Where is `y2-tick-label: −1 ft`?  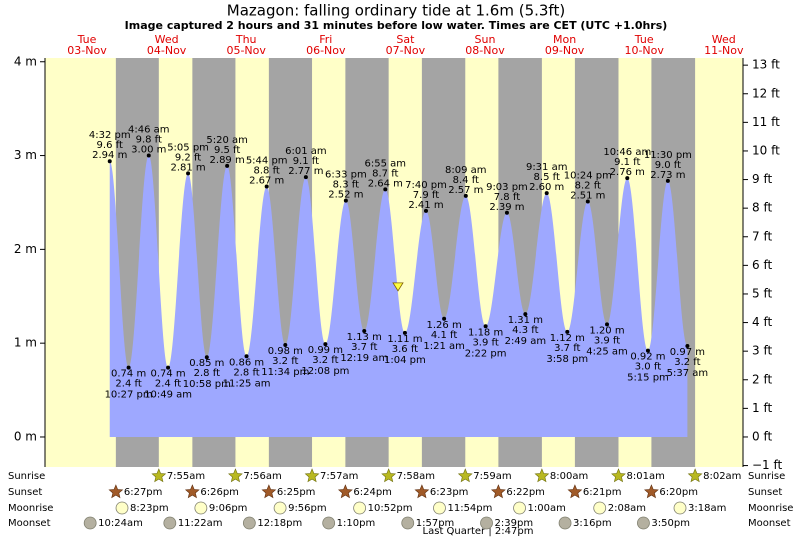
y2-tick-label: −1 ft is located at coordinates (767, 465).